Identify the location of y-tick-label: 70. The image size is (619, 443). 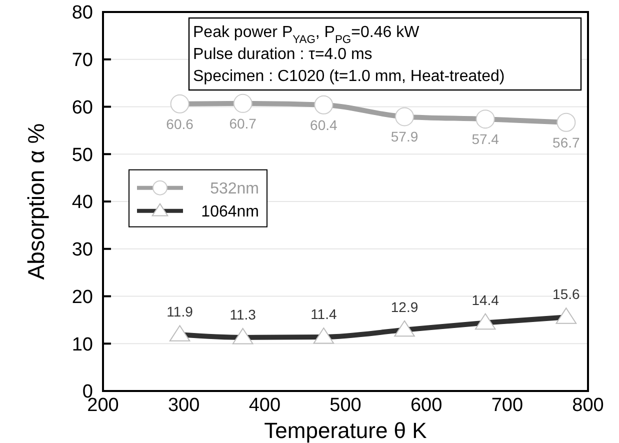
(82, 61).